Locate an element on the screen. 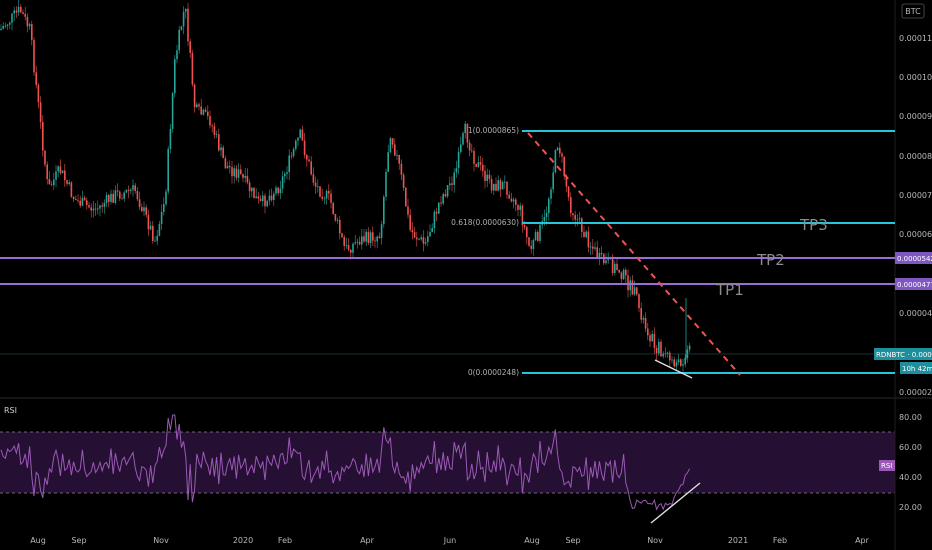 This screenshot has width=932, height=550. time-tick: Nov is located at coordinates (161, 540).